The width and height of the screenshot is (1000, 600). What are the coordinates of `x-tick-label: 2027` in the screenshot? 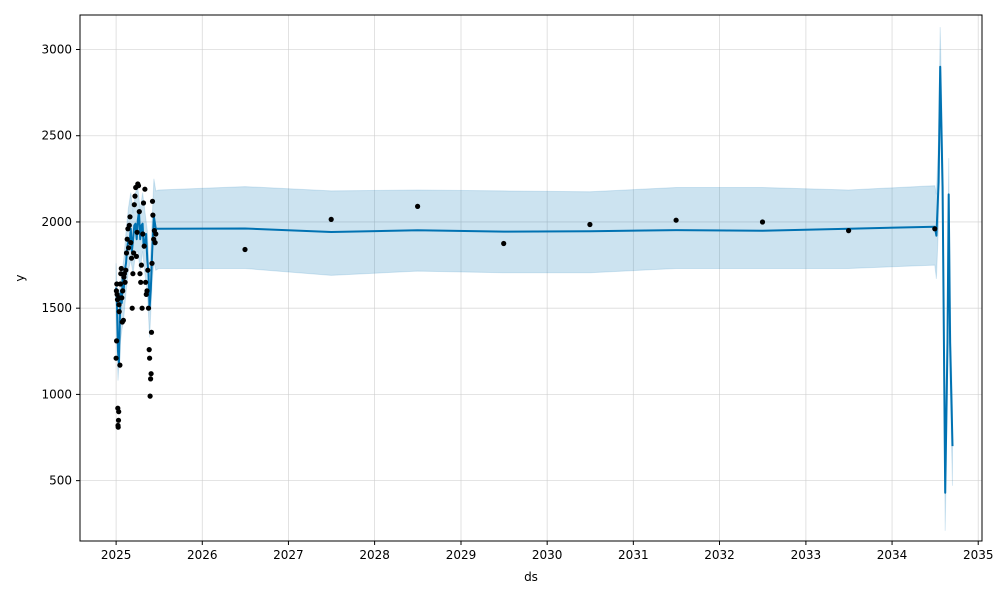 It's located at (288, 555).